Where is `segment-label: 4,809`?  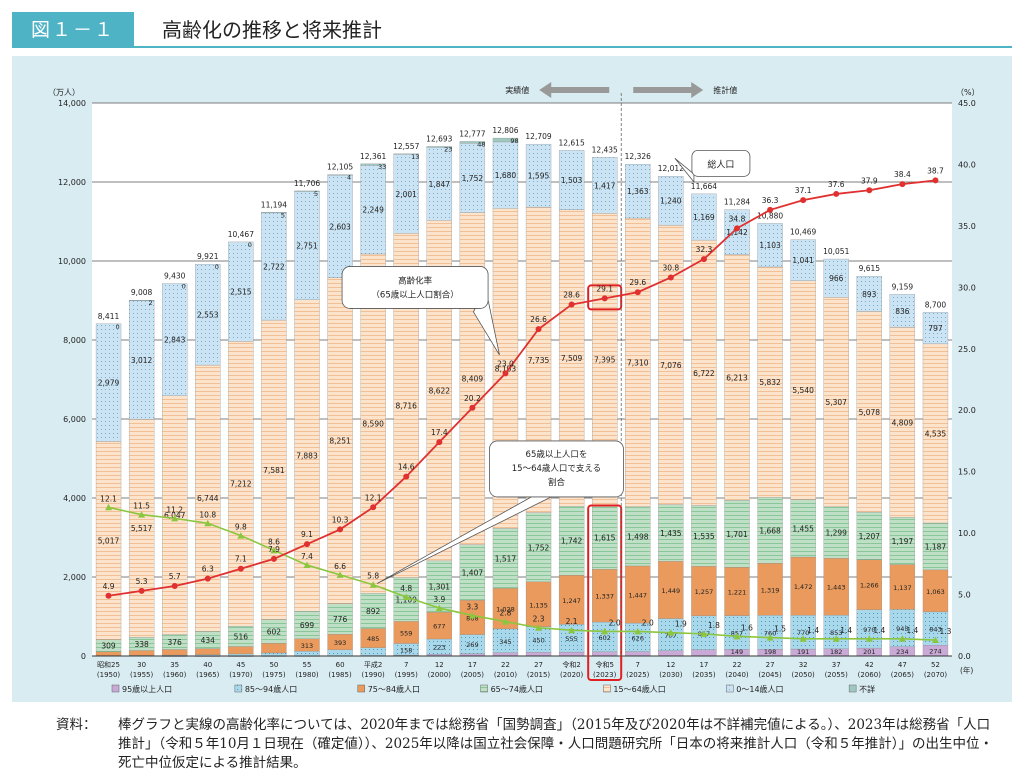
segment-label: 4,809 is located at coordinates (903, 422).